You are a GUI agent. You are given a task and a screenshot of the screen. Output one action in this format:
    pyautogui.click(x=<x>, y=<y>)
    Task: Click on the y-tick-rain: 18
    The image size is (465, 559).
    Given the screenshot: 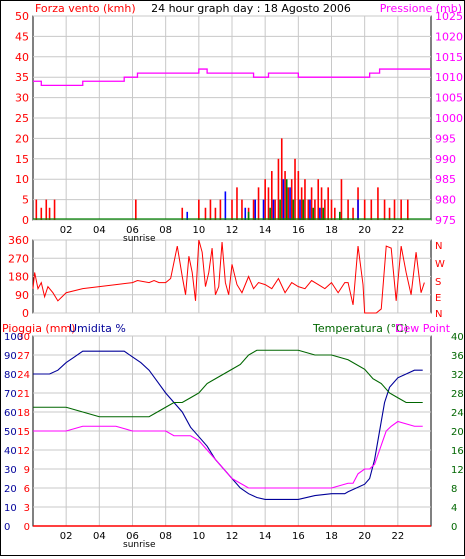 What is the action you would take?
    pyautogui.click(x=23, y=413)
    